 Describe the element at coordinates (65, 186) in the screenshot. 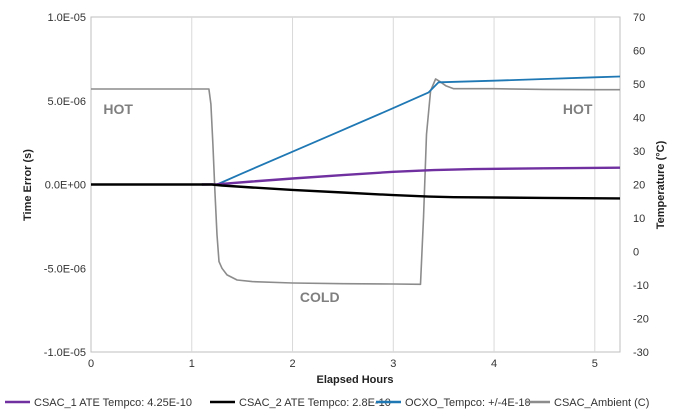

I see `y-left-tick-label: 0.0E+00` at that location.